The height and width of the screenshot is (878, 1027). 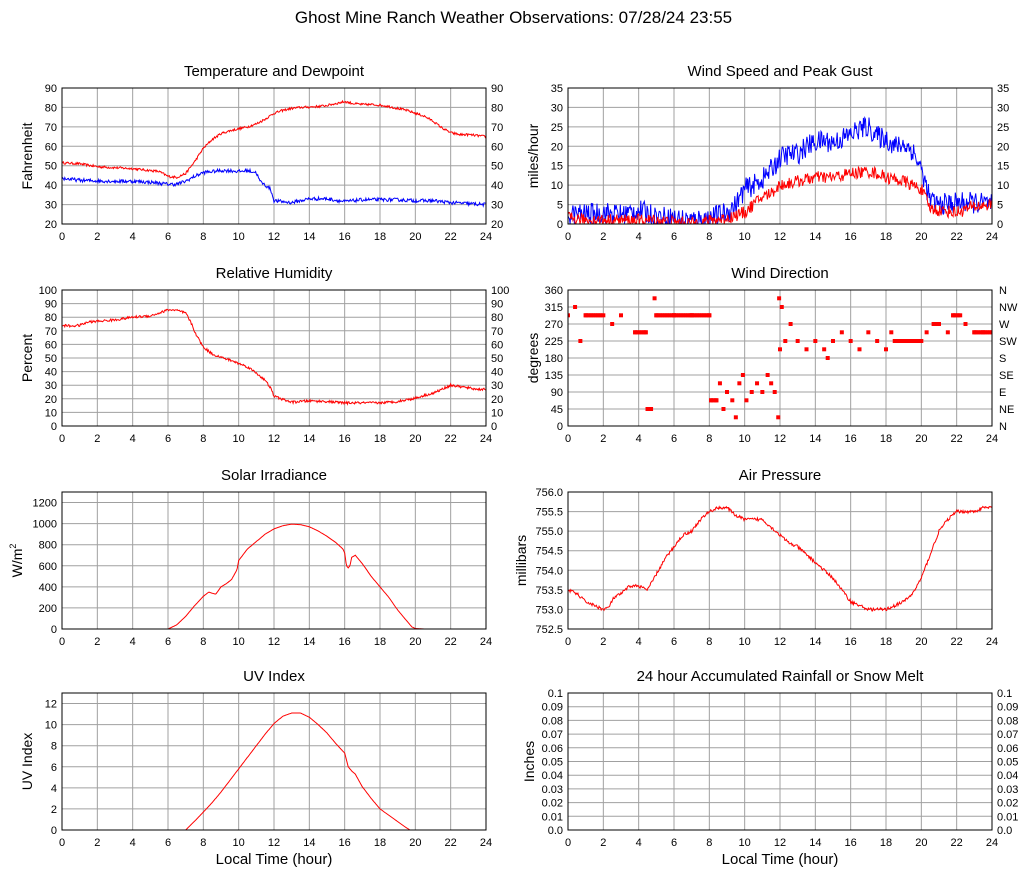 I want to click on y-axis-label-base: W/m, so click(x=17, y=563).